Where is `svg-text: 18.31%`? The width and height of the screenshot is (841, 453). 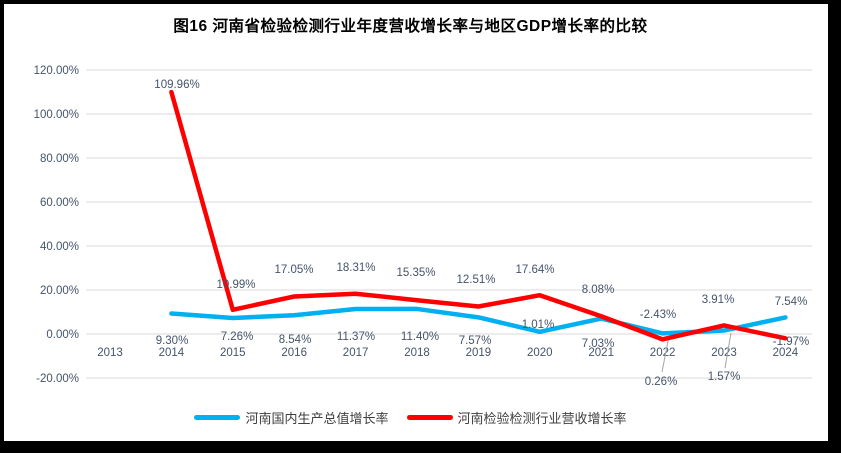
svg-text: 18.31% is located at coordinates (355, 268).